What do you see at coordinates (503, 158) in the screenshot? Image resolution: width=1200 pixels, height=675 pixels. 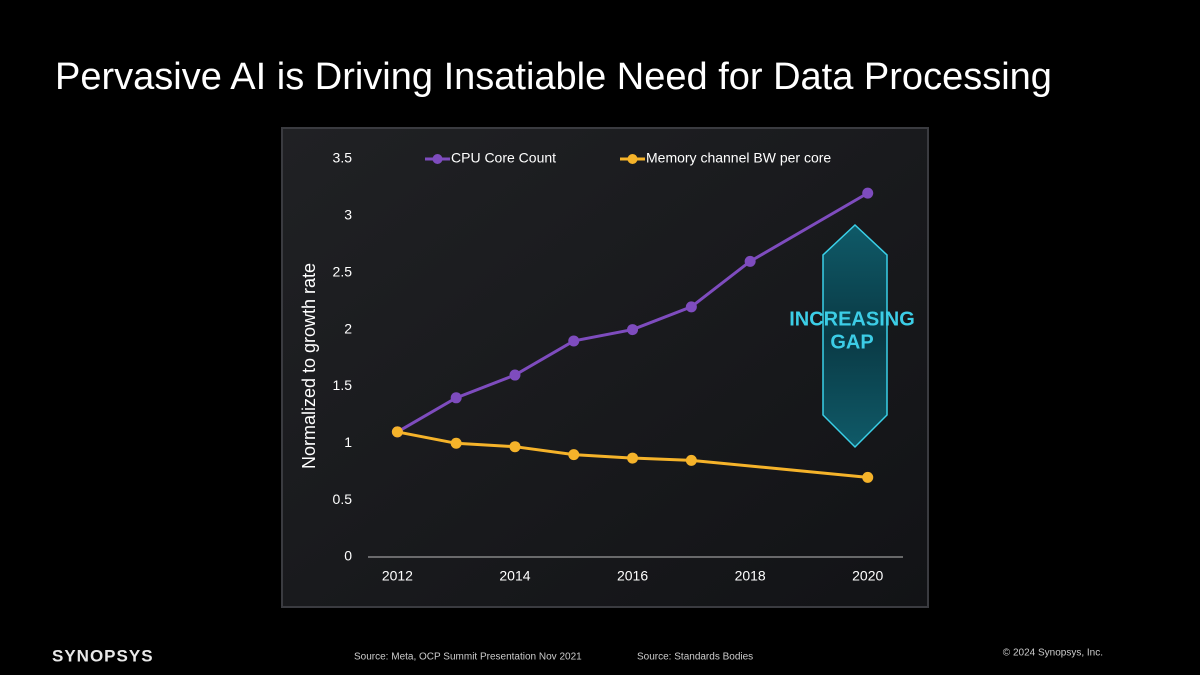 I see `legend-label: CPU Core Count` at bounding box center [503, 158].